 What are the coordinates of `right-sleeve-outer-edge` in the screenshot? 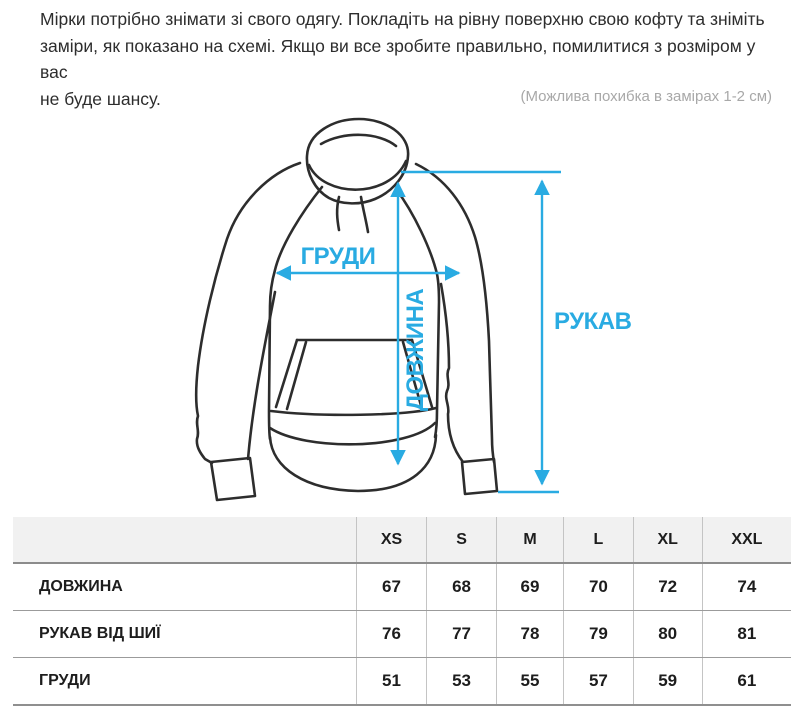 It's located at (455, 313).